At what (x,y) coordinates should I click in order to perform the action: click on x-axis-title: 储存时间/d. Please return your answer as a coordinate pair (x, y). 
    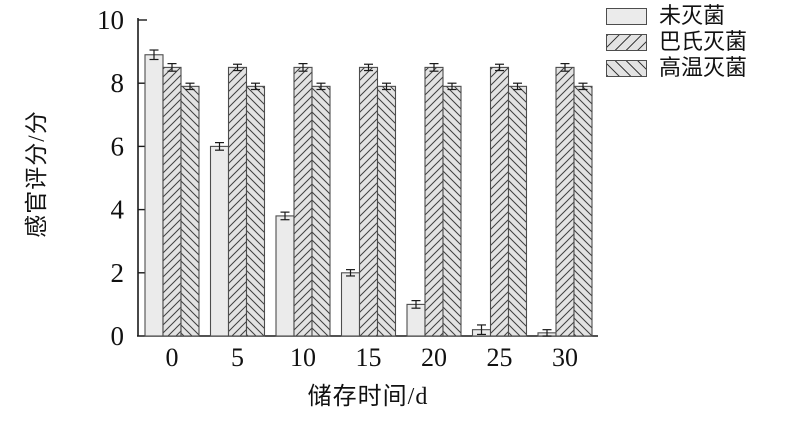
    Looking at the image, I should click on (368, 397).